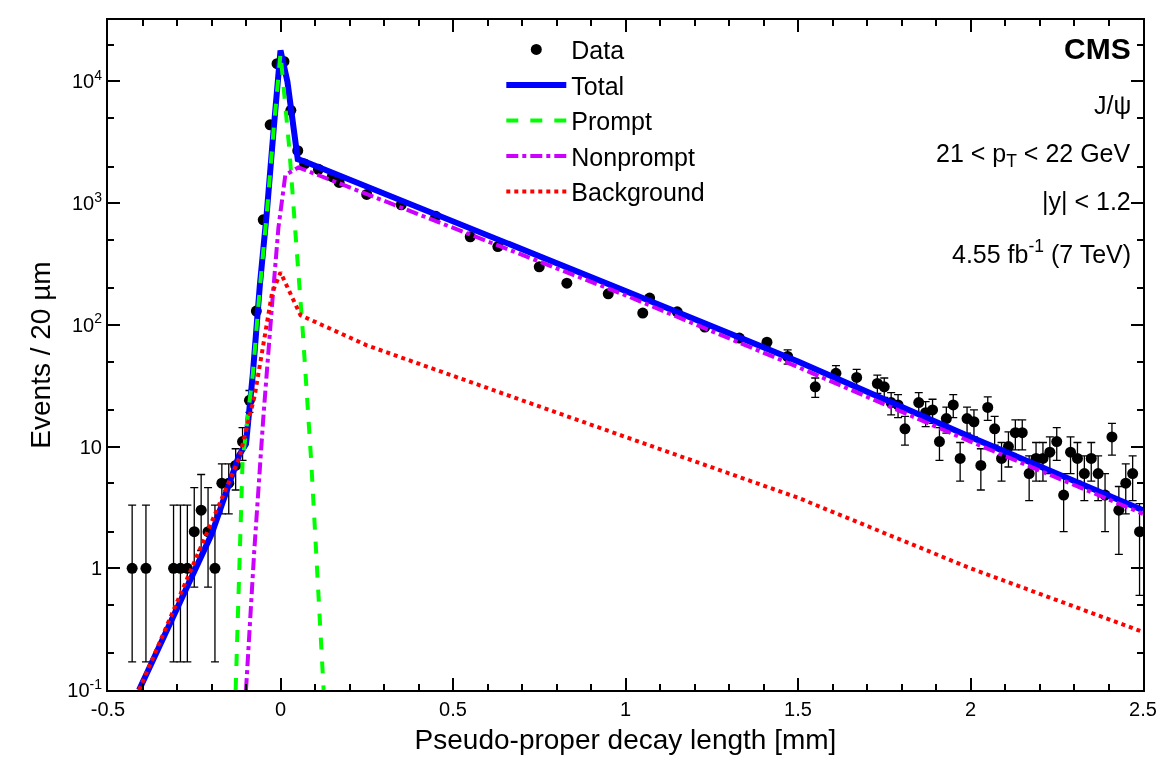 The image size is (1162, 761). Describe the element at coordinates (108, 709) in the screenshot. I see `x-tick-label: -0.5` at that location.